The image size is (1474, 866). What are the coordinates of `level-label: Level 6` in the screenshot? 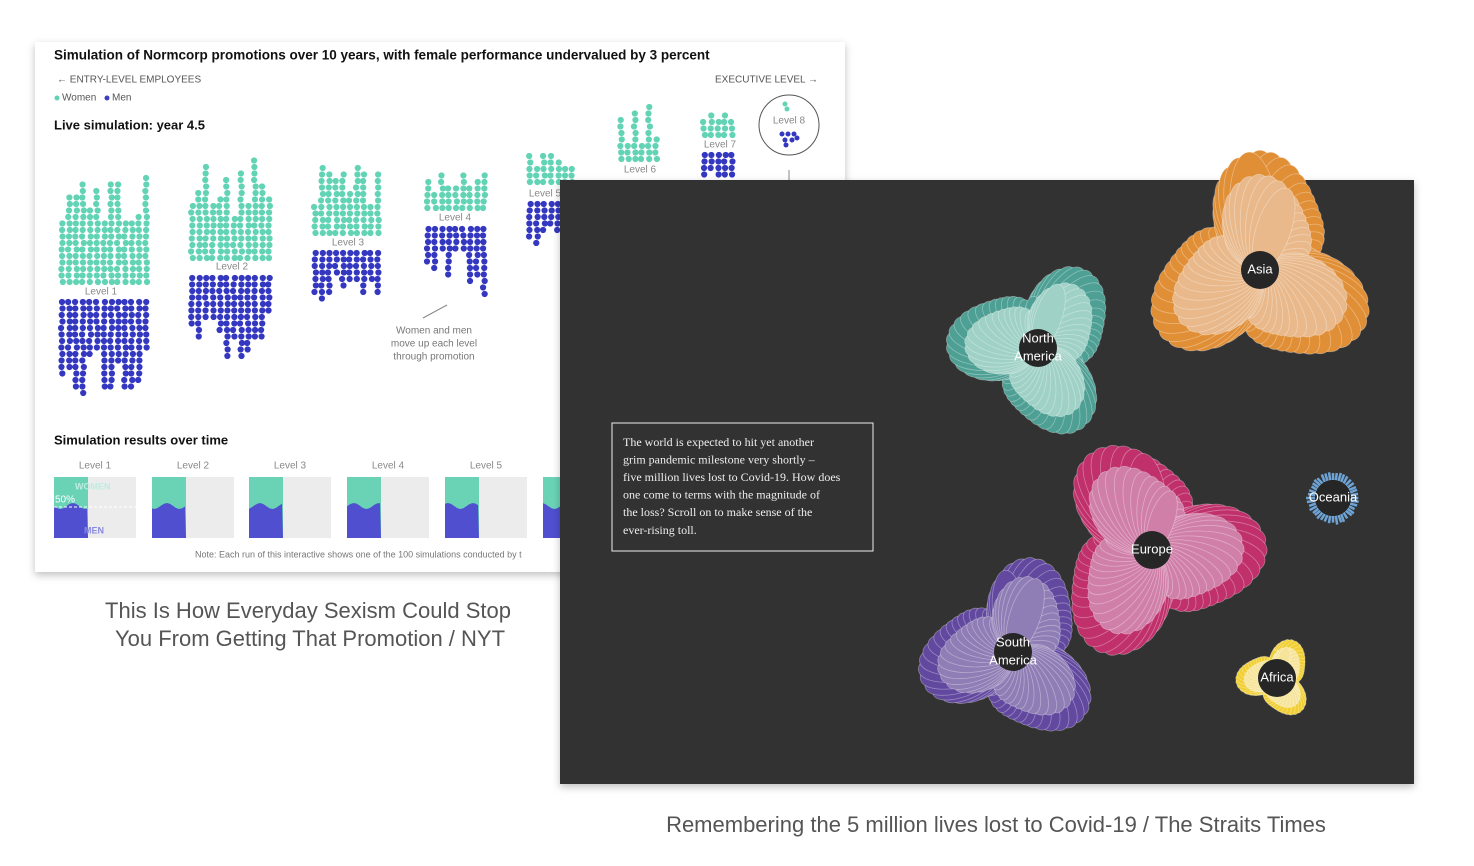 It's located at (640, 170).